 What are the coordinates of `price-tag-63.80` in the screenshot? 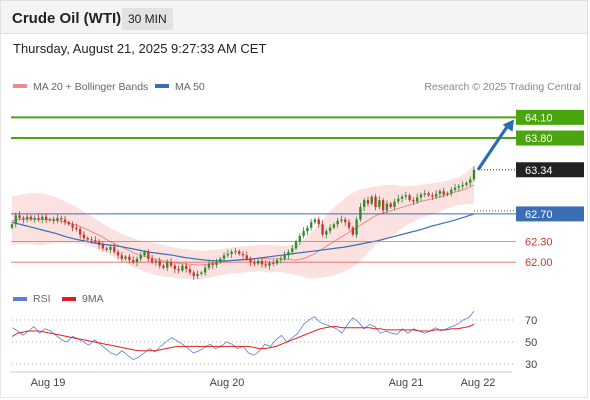 It's located at (550, 138).